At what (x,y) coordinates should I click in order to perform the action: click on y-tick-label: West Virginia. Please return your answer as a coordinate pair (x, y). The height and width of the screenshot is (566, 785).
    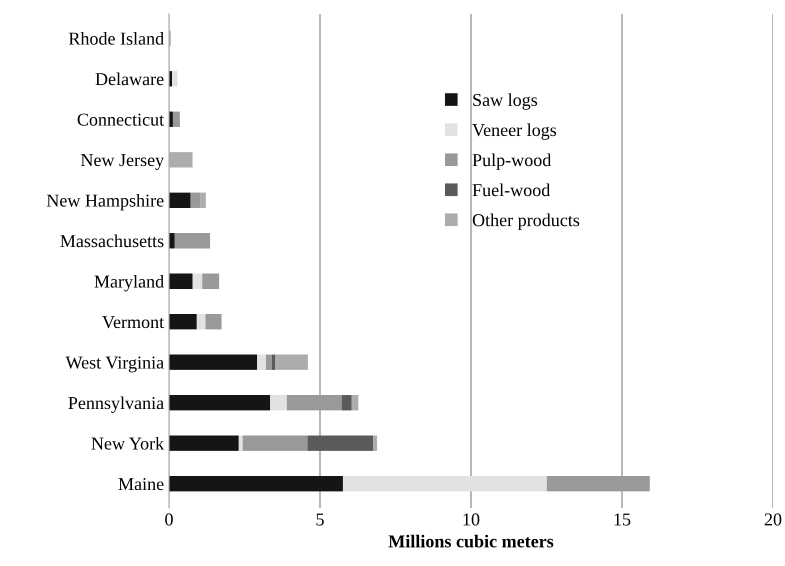
    Looking at the image, I should click on (115, 364).